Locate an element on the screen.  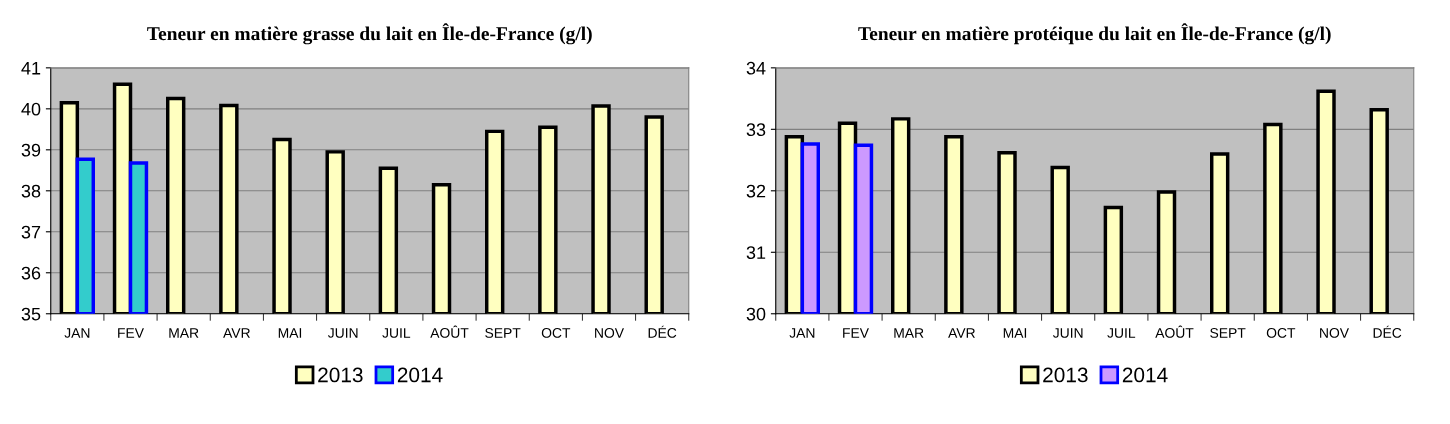
y-tick-label: 36 is located at coordinates (31, 273).